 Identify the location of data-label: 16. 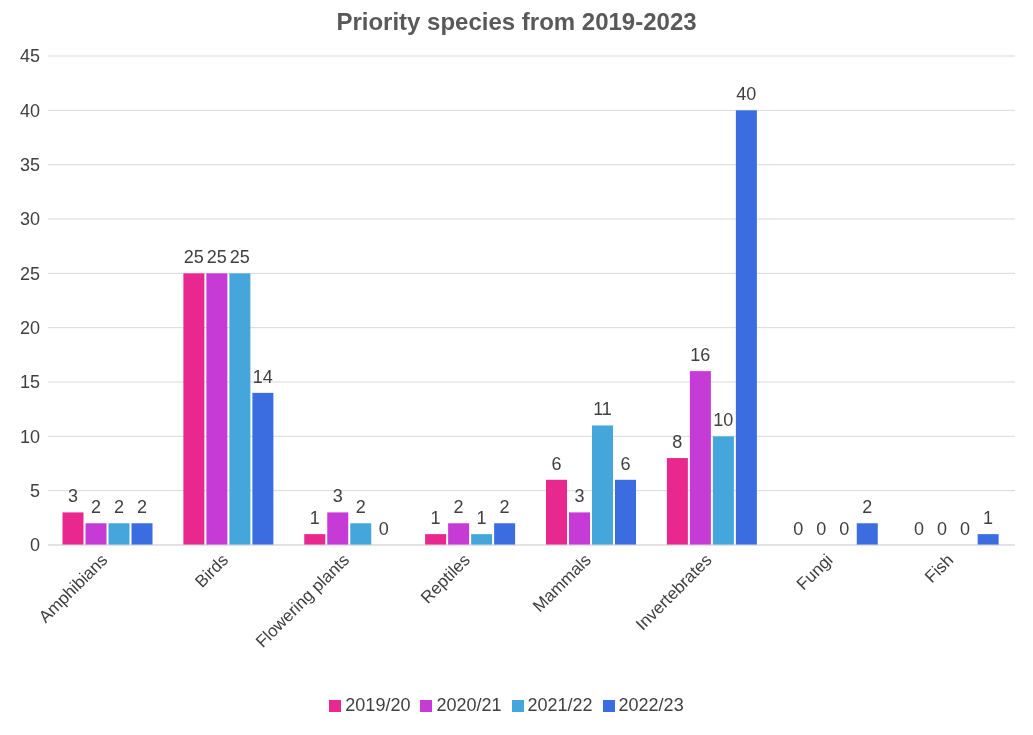
(700, 355).